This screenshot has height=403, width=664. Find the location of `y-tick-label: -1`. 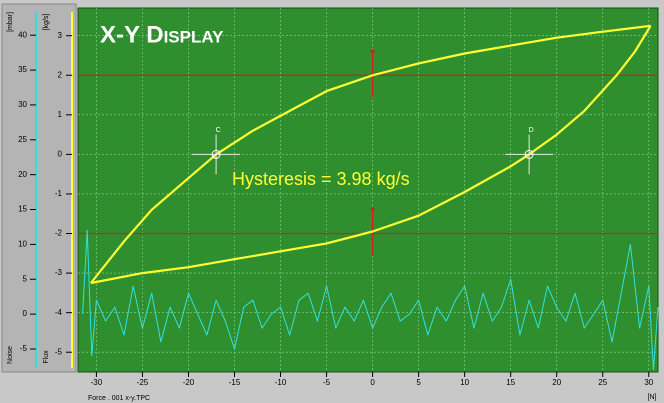

y-tick-label: -1 is located at coordinates (59, 193).